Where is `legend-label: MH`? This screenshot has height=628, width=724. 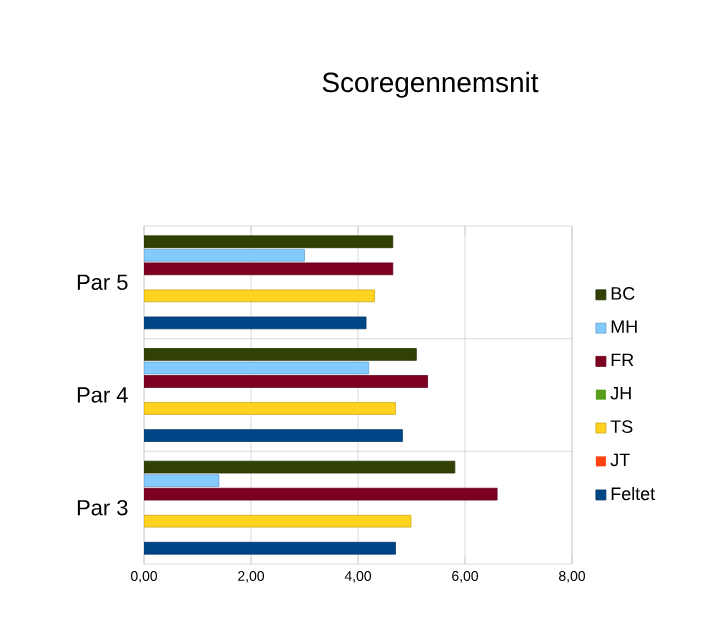
legend-label: MH is located at coordinates (624, 326).